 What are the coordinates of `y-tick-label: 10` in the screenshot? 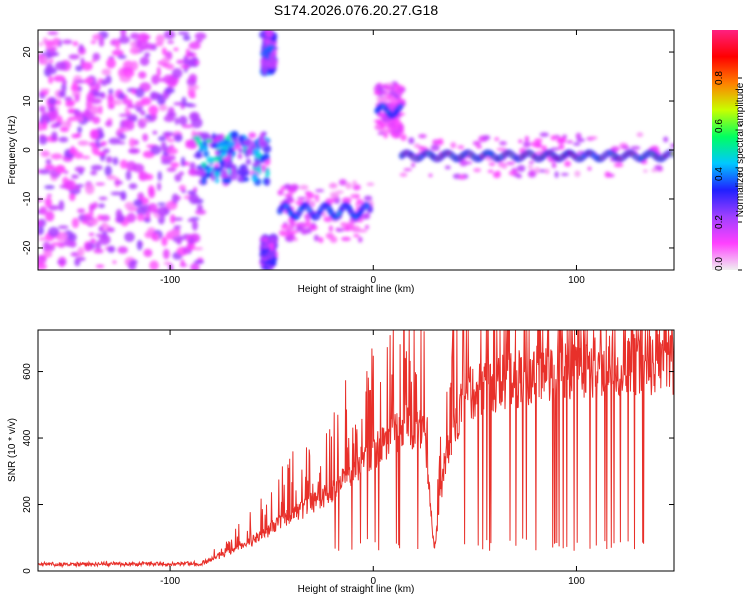 It's located at (27, 101).